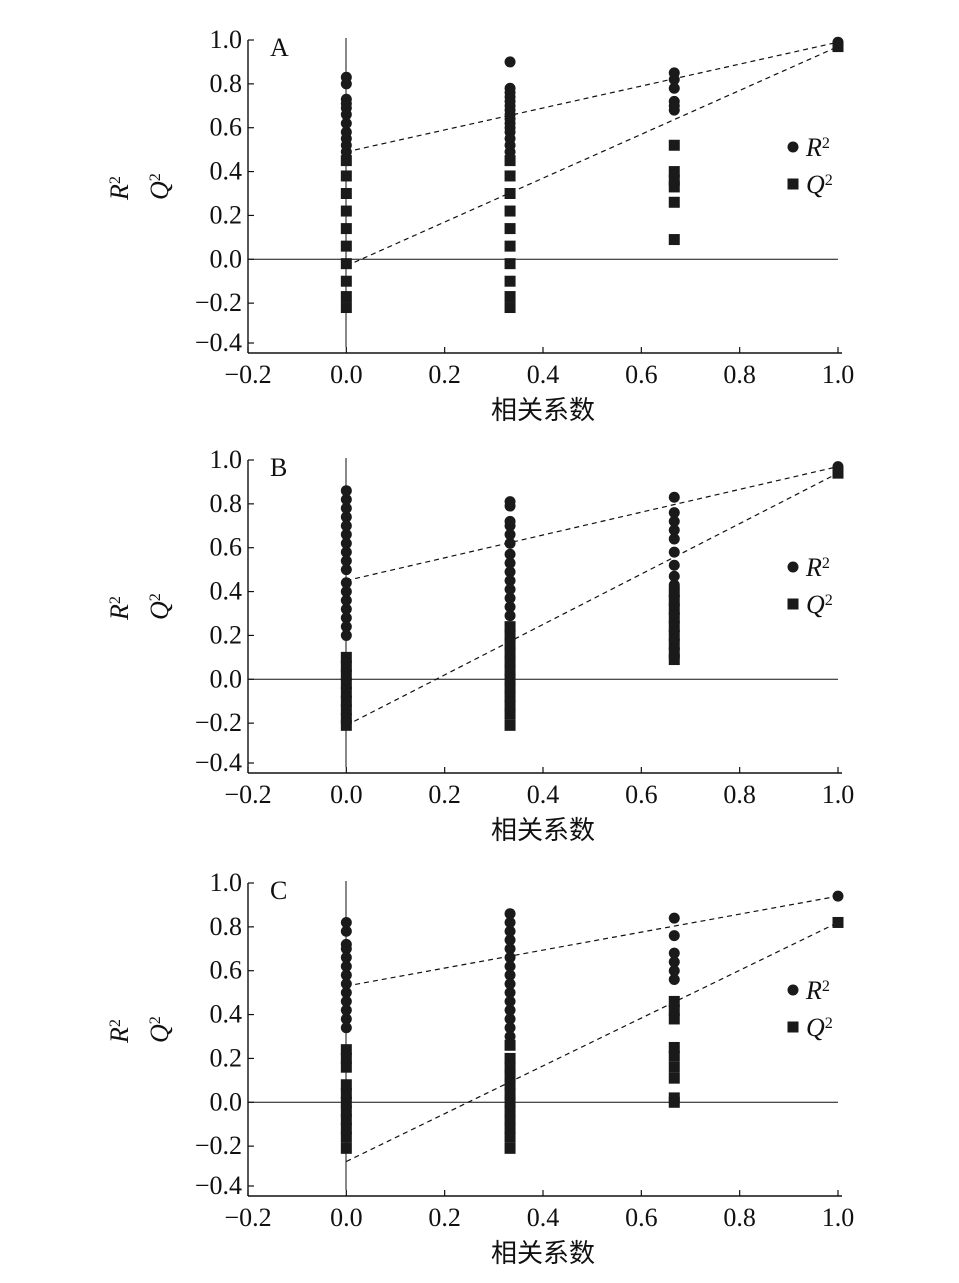  I want to click on panel-label: A, so click(279, 47).